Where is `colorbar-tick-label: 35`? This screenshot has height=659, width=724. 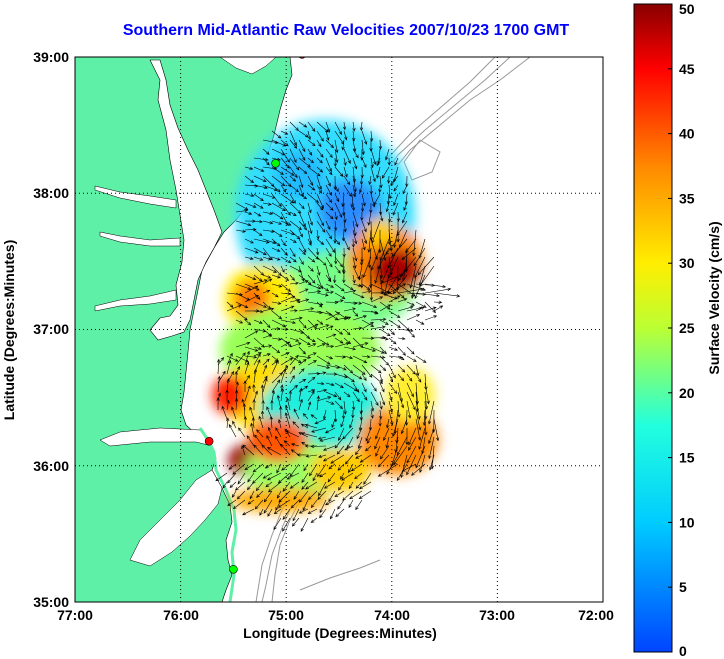
colorbar-tick-label: 35 is located at coordinates (687, 198).